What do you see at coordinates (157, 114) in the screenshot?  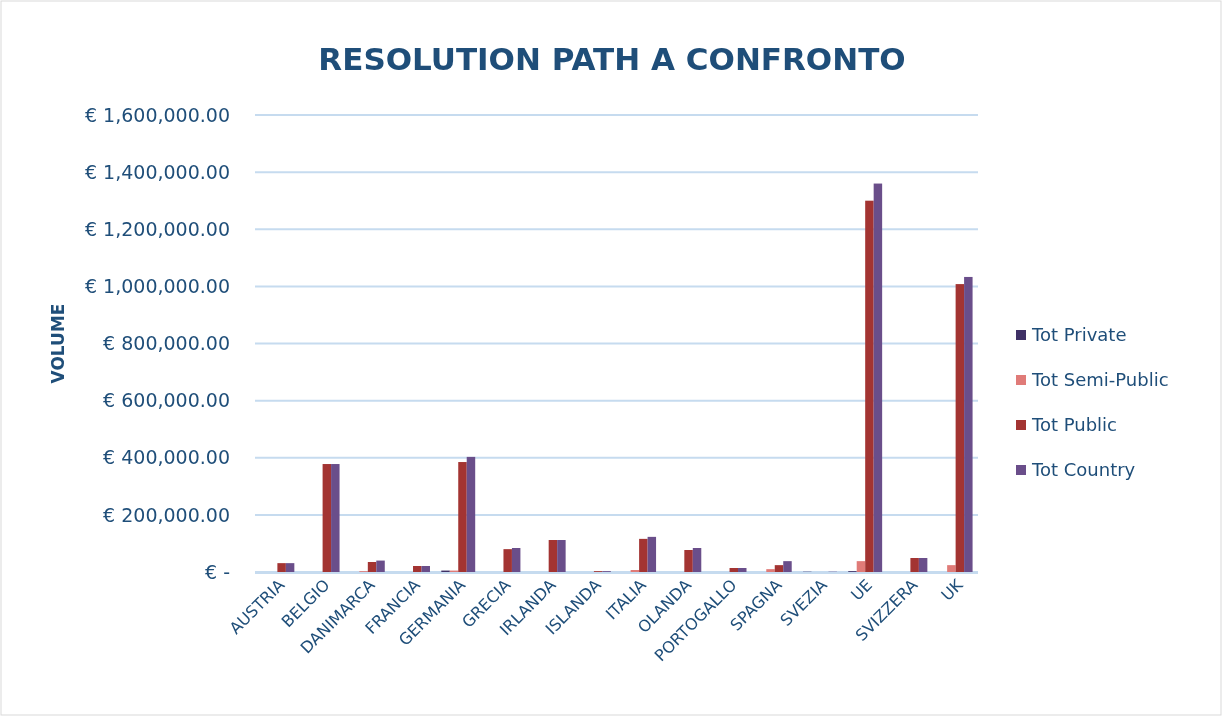 I see `y-tick-label: € 1,600,000.00` at bounding box center [157, 114].